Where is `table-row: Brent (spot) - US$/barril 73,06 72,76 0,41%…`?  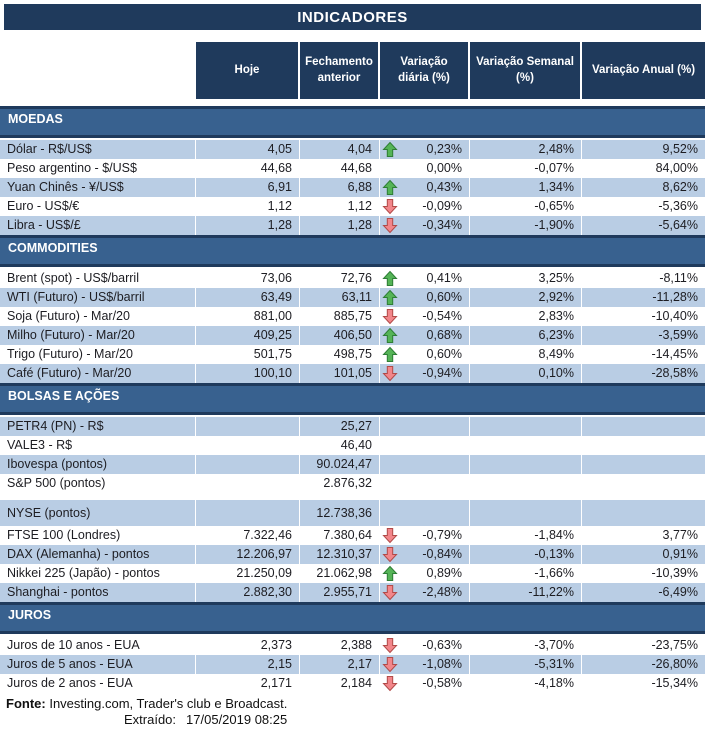 table-row: Brent (spot) - US$/barril 73,06 72,76 0,41%… is located at coordinates (352, 278).